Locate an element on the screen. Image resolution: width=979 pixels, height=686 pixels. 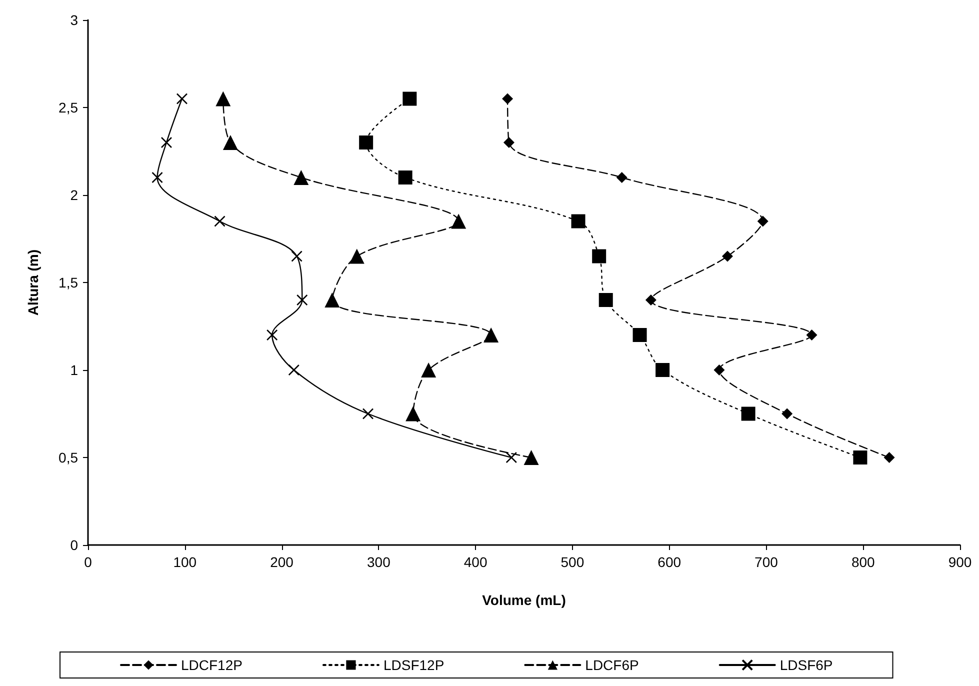
x-tick-label: 0 is located at coordinates (88, 562).